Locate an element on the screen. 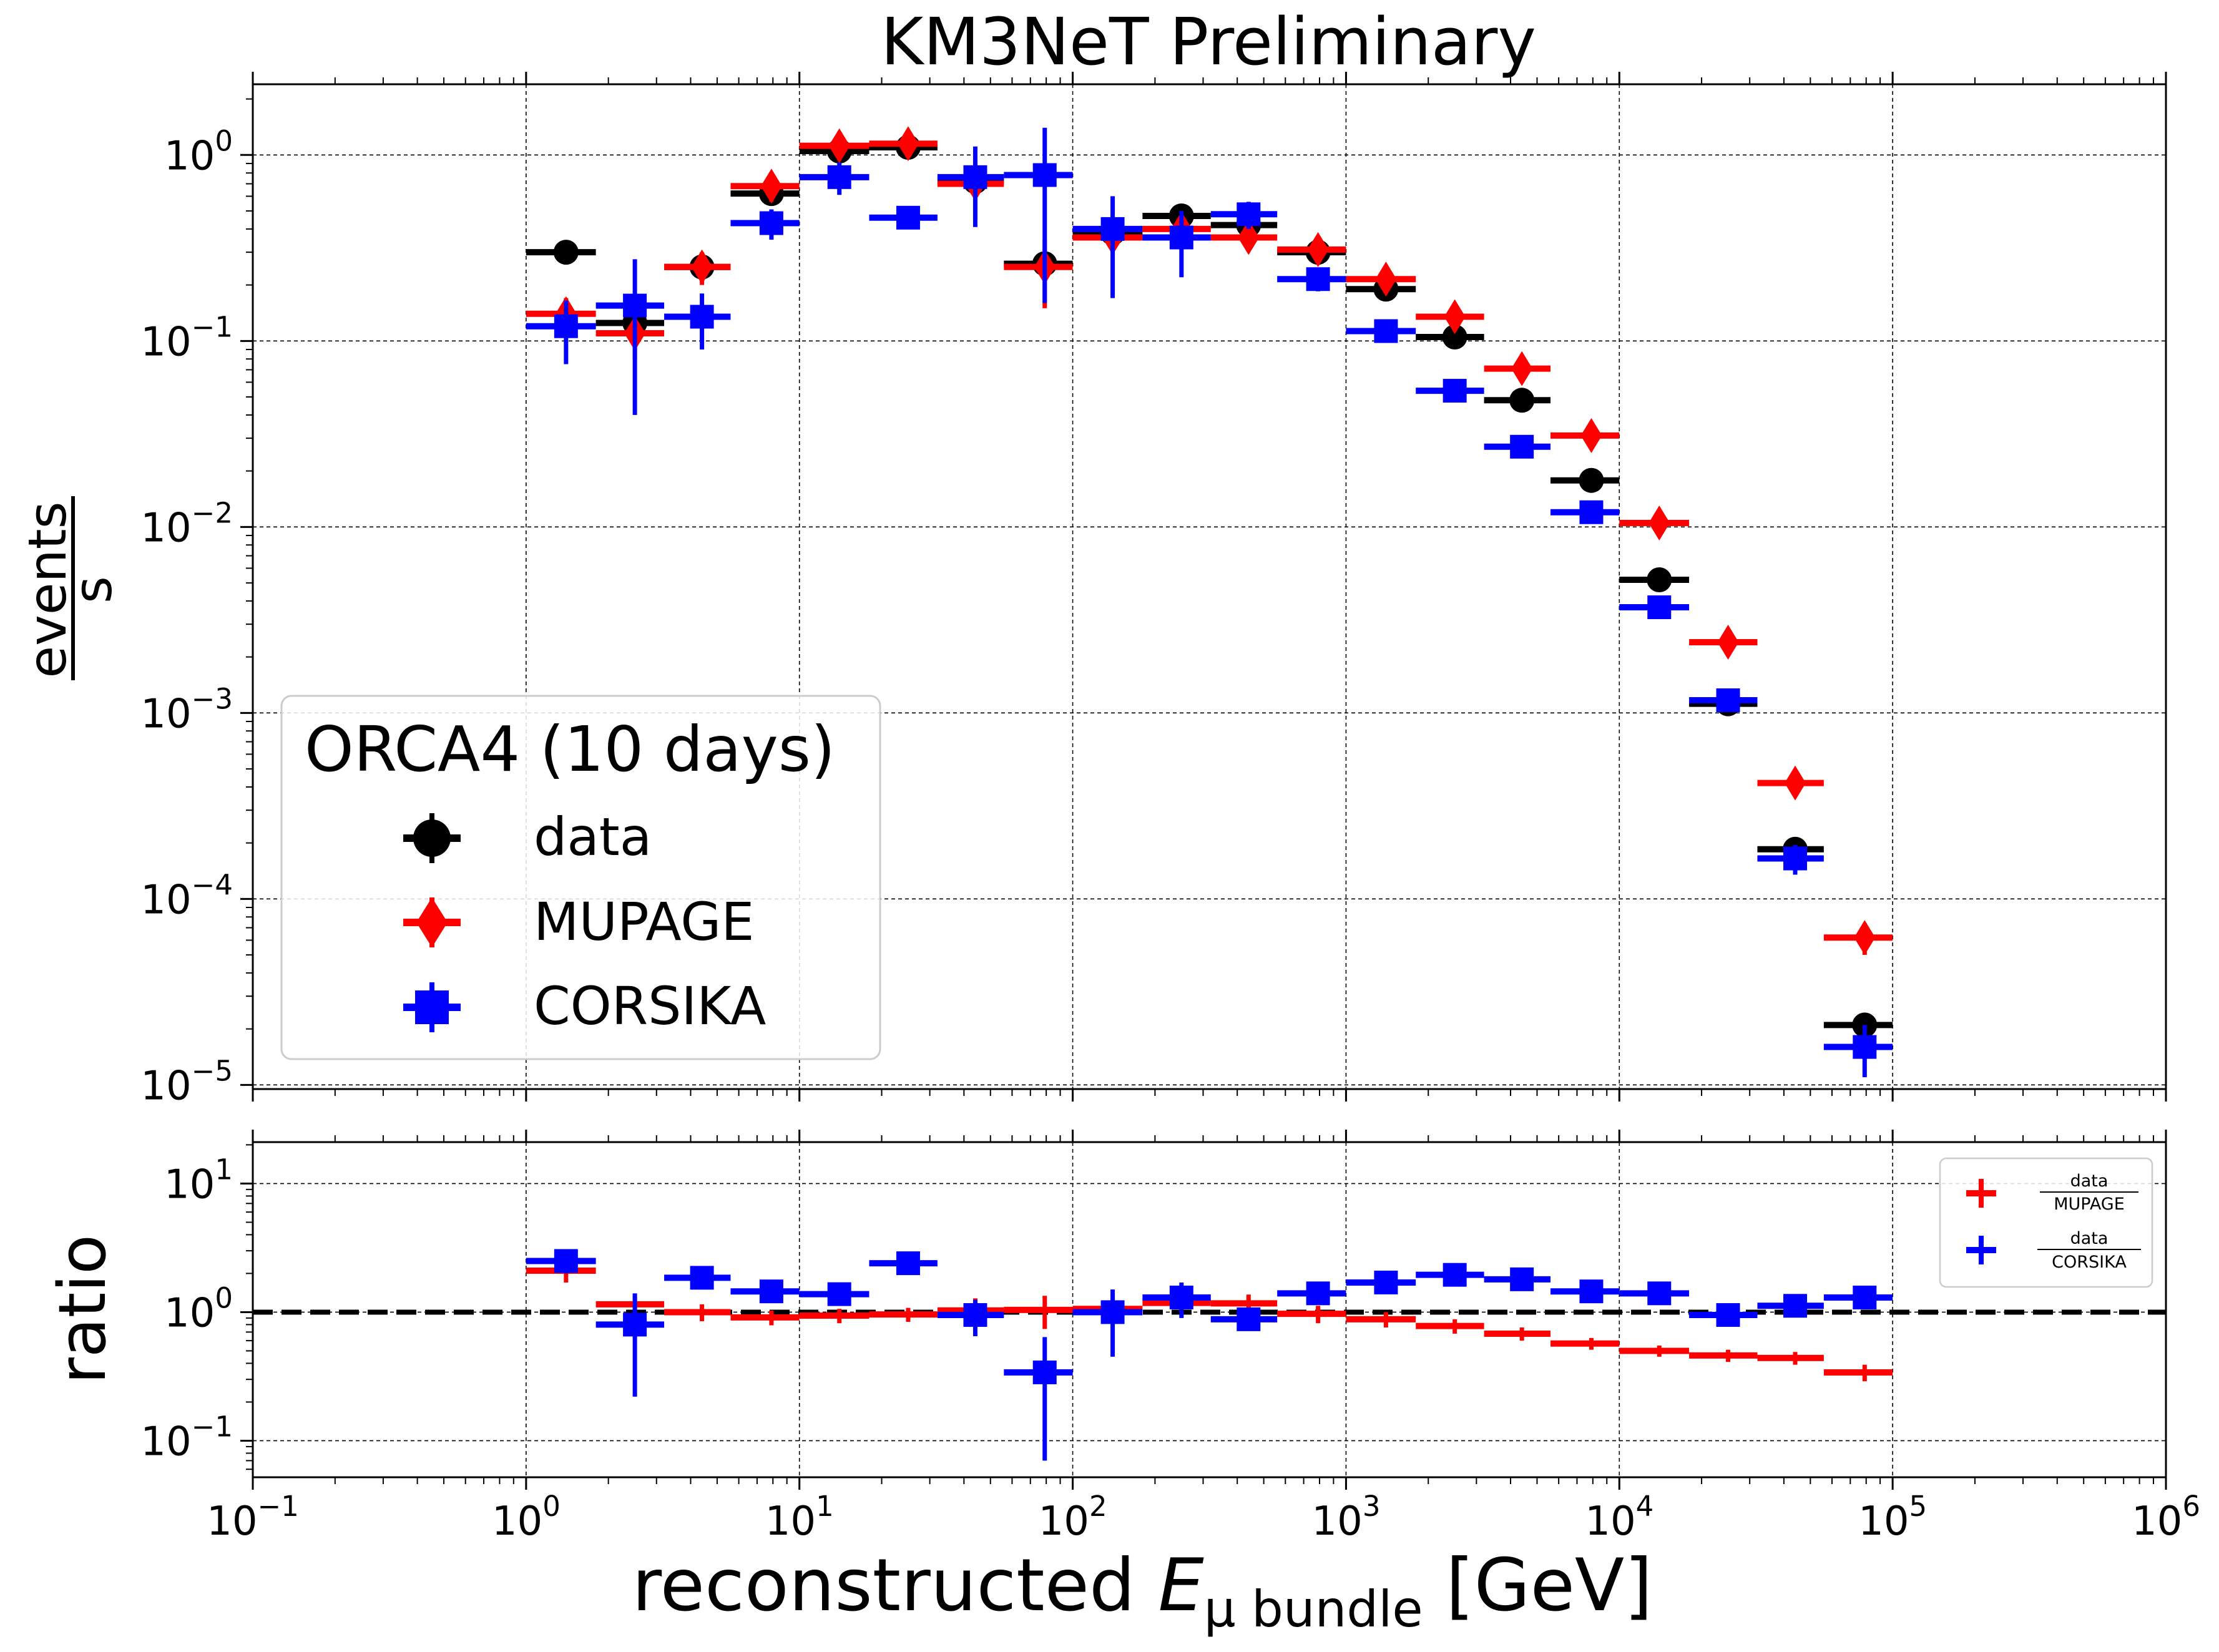 The width and height of the screenshot is (2219, 1652). xtick-label-exp: 6 is located at coordinates (2191, 1506).